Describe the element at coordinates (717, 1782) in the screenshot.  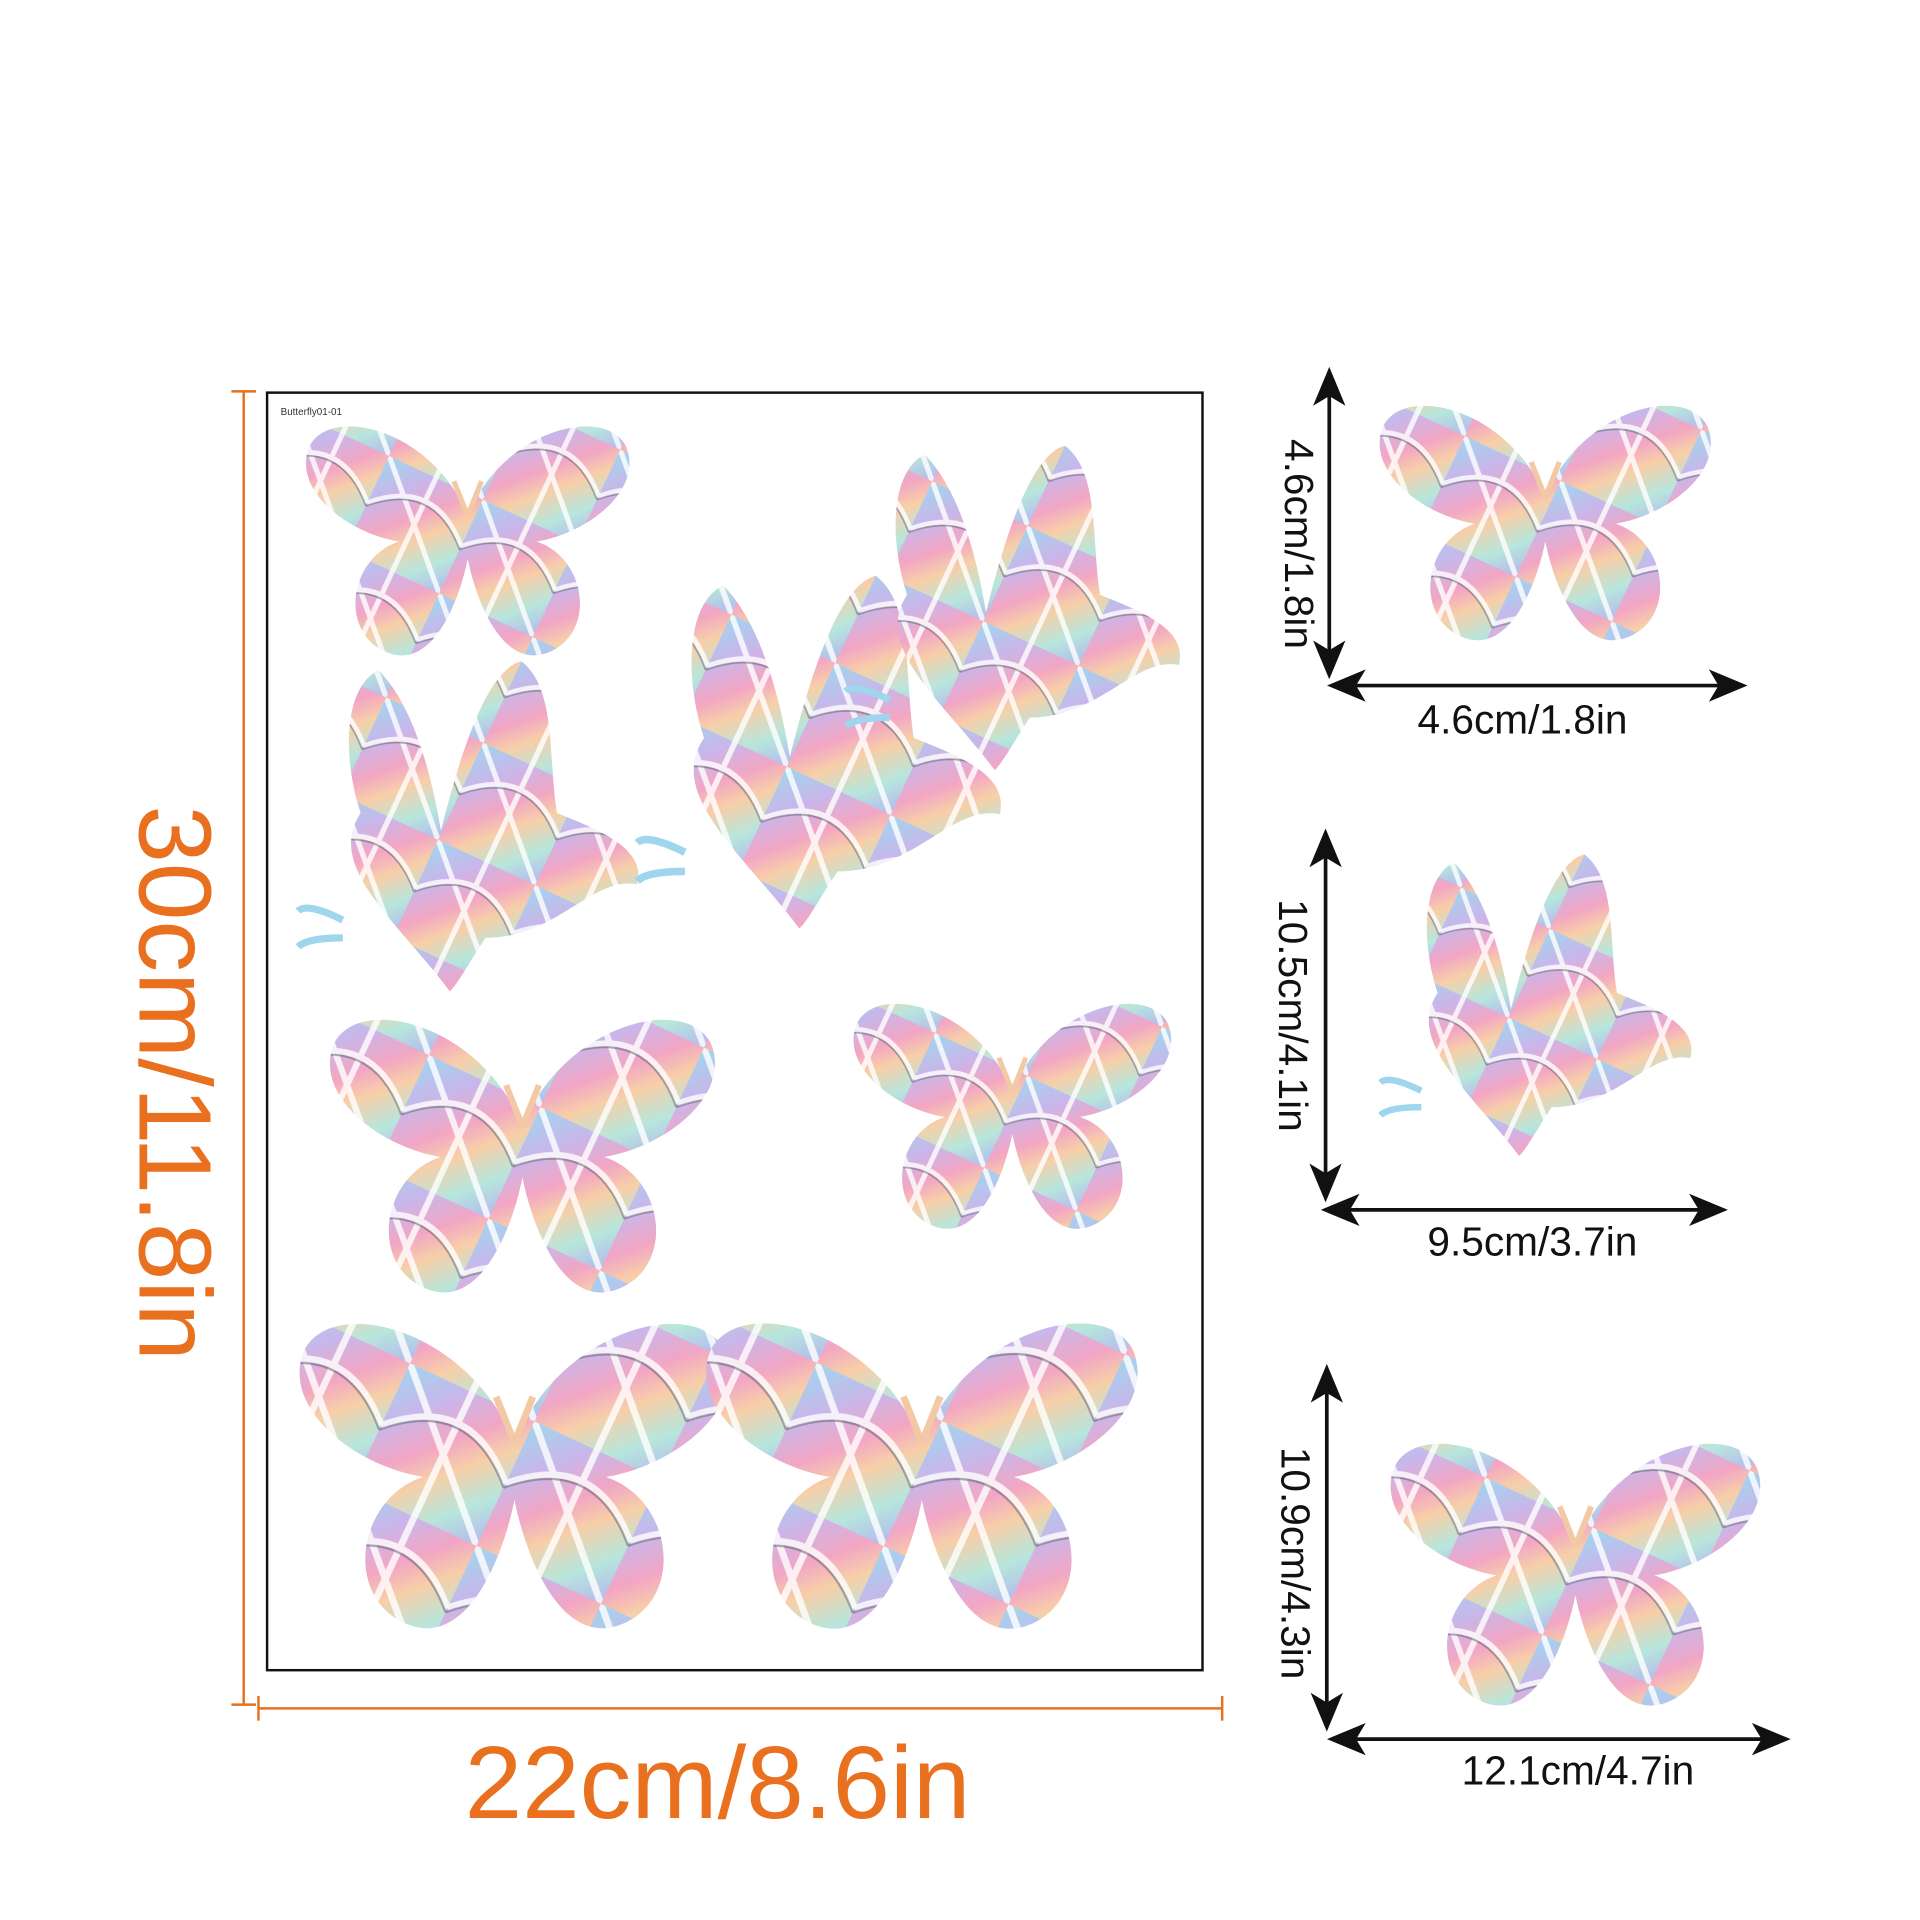
I see `sheet-width-label: 22cm/8.6in` at that location.